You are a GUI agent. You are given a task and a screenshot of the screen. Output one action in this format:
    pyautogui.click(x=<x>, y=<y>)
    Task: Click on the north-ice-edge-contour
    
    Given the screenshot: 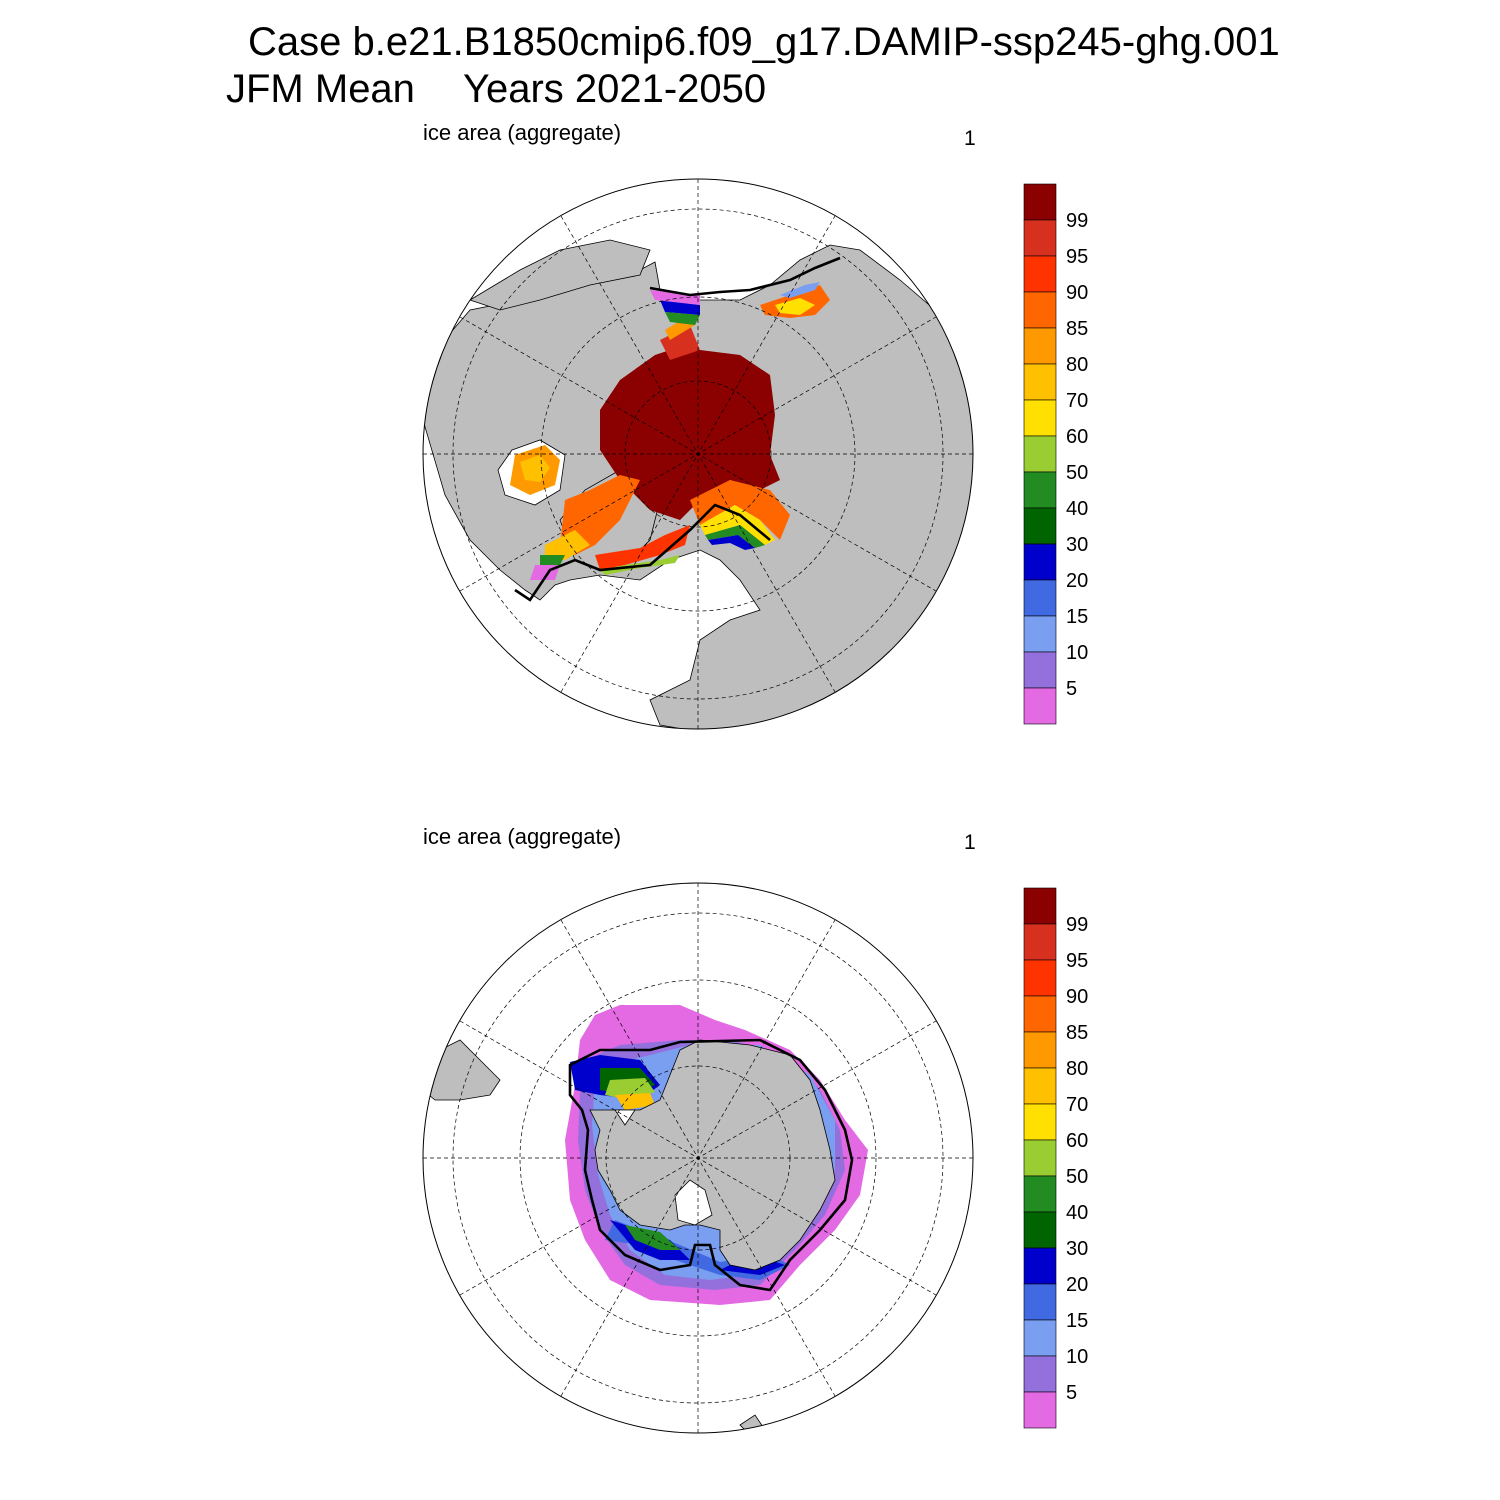 What is the action you would take?
    pyautogui.click(x=677, y=429)
    